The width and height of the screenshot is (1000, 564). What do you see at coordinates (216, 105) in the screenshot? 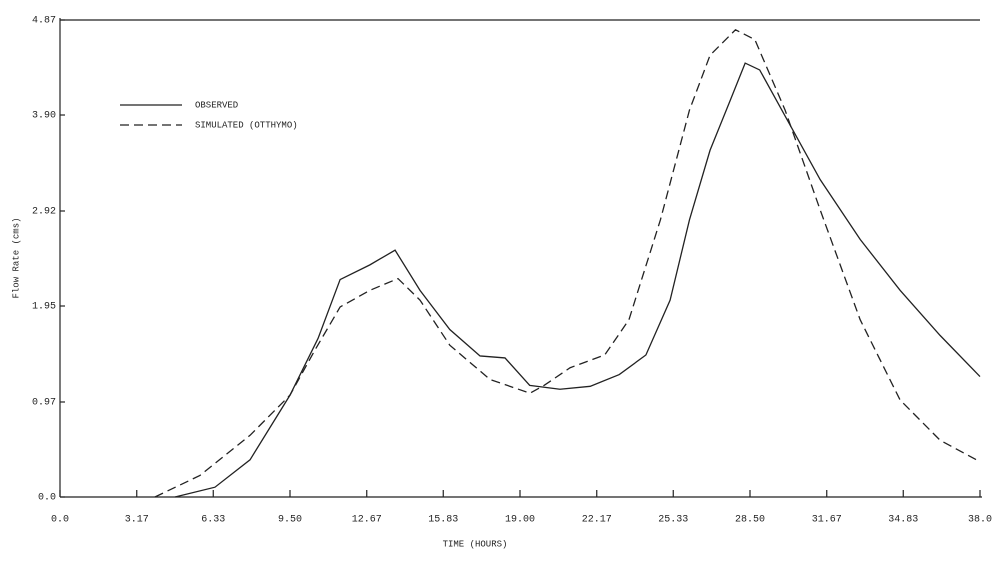
I see `legend-label: OBSERVED` at bounding box center [216, 105].